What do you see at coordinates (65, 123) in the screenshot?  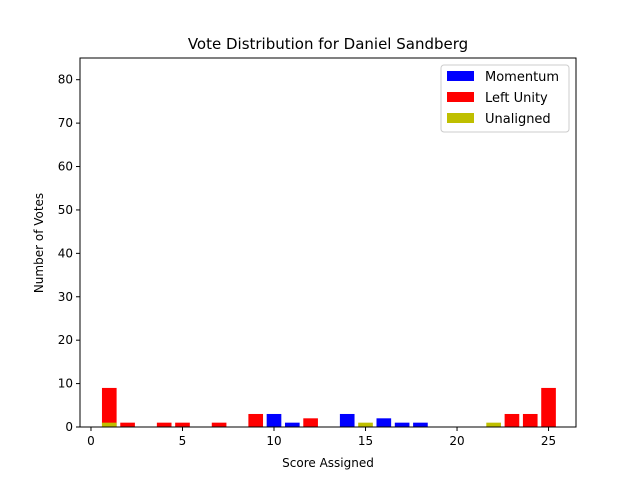 I see `y-tick-label: 70` at bounding box center [65, 123].